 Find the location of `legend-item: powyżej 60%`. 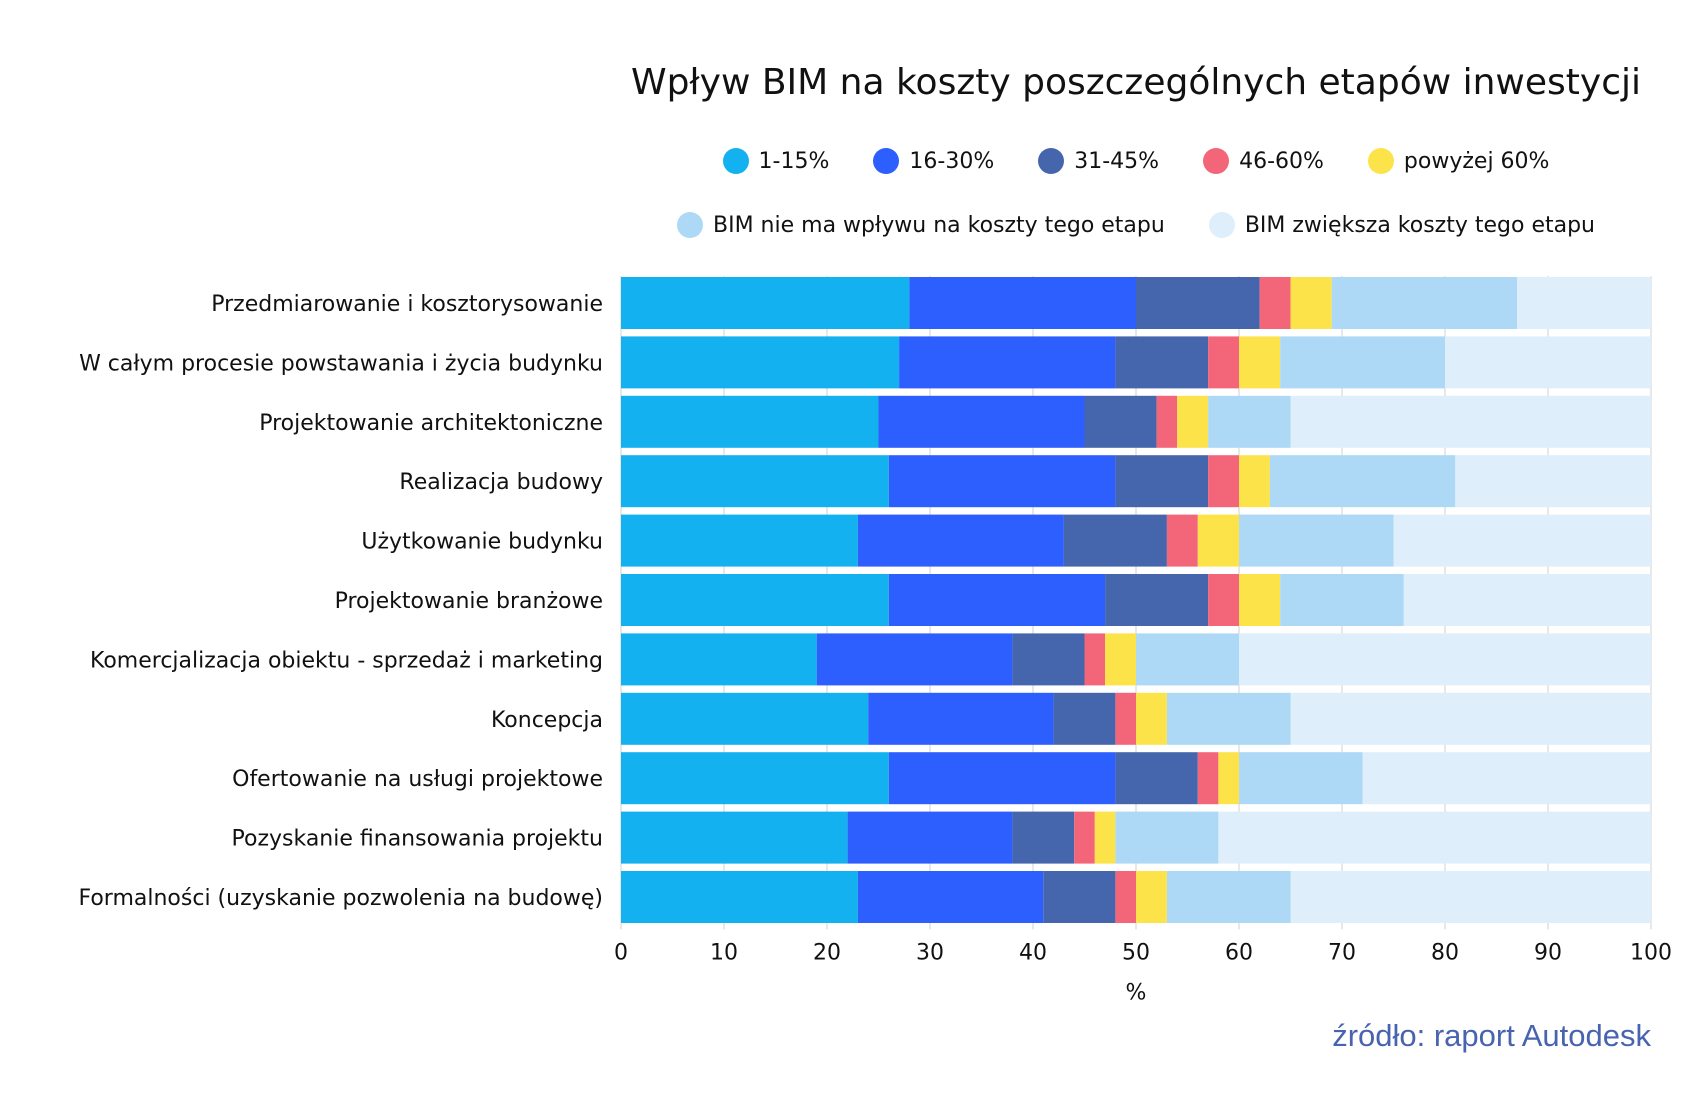

legend-item: powyżej 60% is located at coordinates (1458, 161).